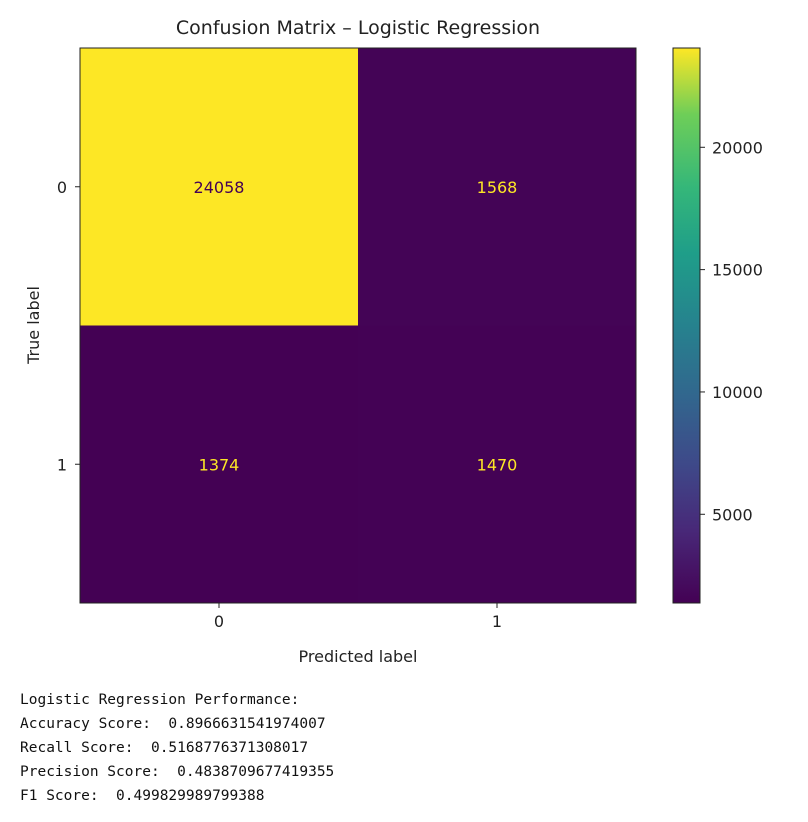  I want to click on y-tick-label: 0, so click(62, 187).